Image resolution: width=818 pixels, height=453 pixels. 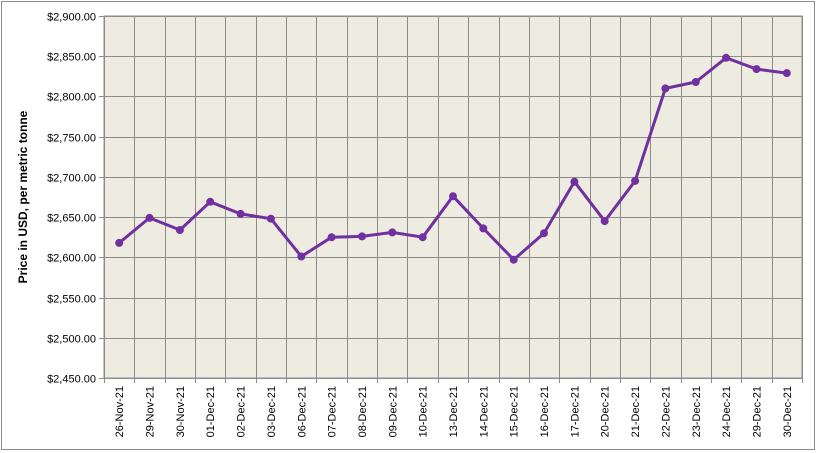 I want to click on y-tick-label: $2,750.00, so click(x=71, y=139).